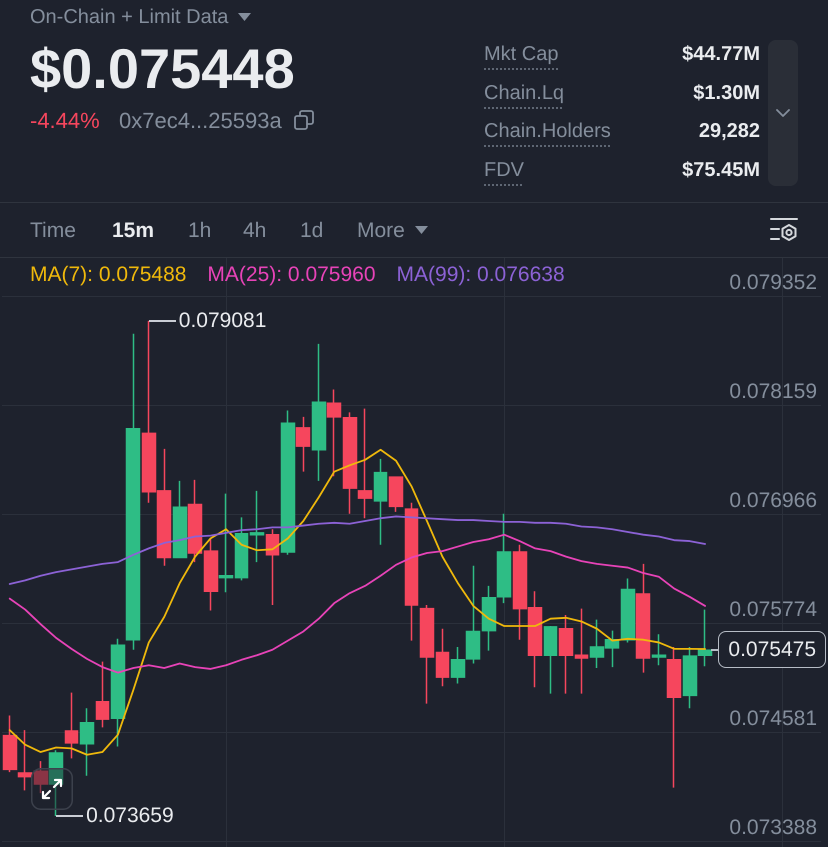 The width and height of the screenshot is (828, 847). What do you see at coordinates (726, 93) in the screenshot?
I see `text: $1.30M` at bounding box center [726, 93].